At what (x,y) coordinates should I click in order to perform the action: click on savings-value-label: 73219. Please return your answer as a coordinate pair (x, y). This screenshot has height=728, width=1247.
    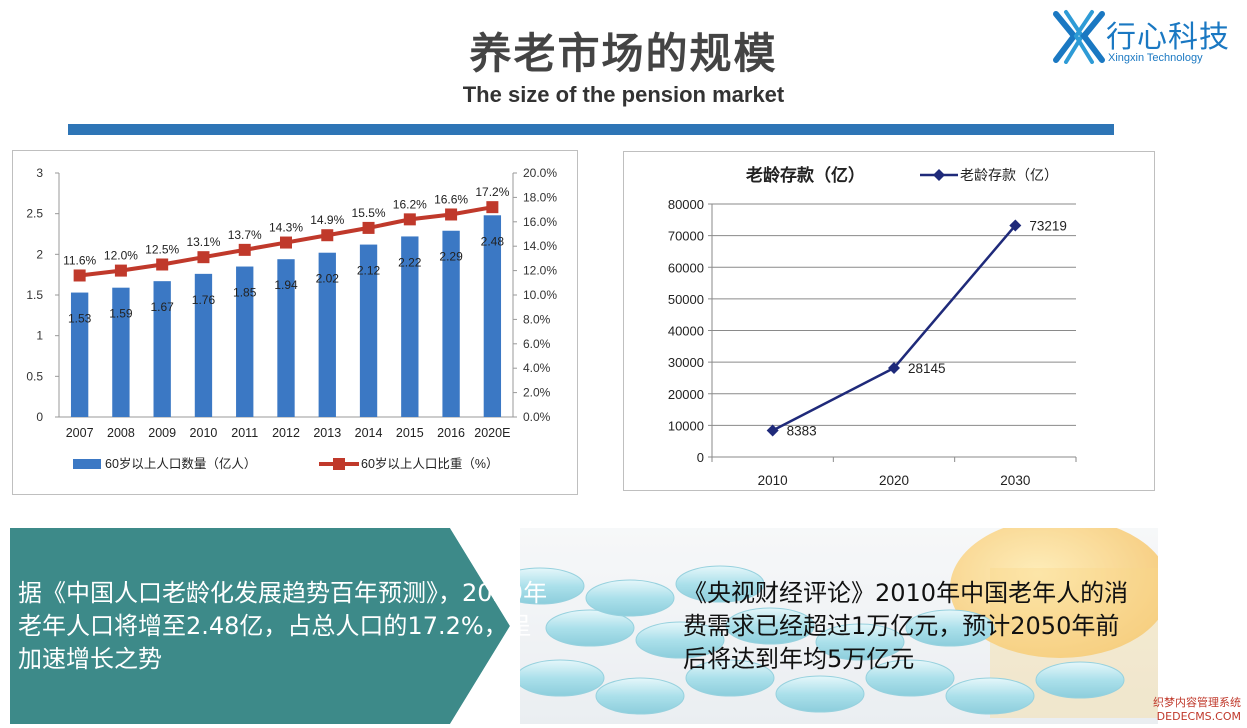
    Looking at the image, I should click on (1048, 225).